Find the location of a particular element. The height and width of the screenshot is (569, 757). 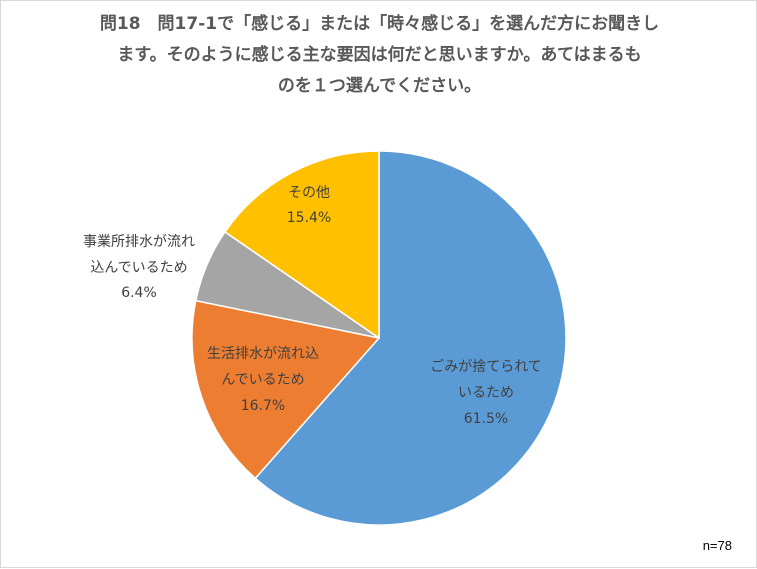

slice-label-gomi-line-2: いるため is located at coordinates (486, 393).